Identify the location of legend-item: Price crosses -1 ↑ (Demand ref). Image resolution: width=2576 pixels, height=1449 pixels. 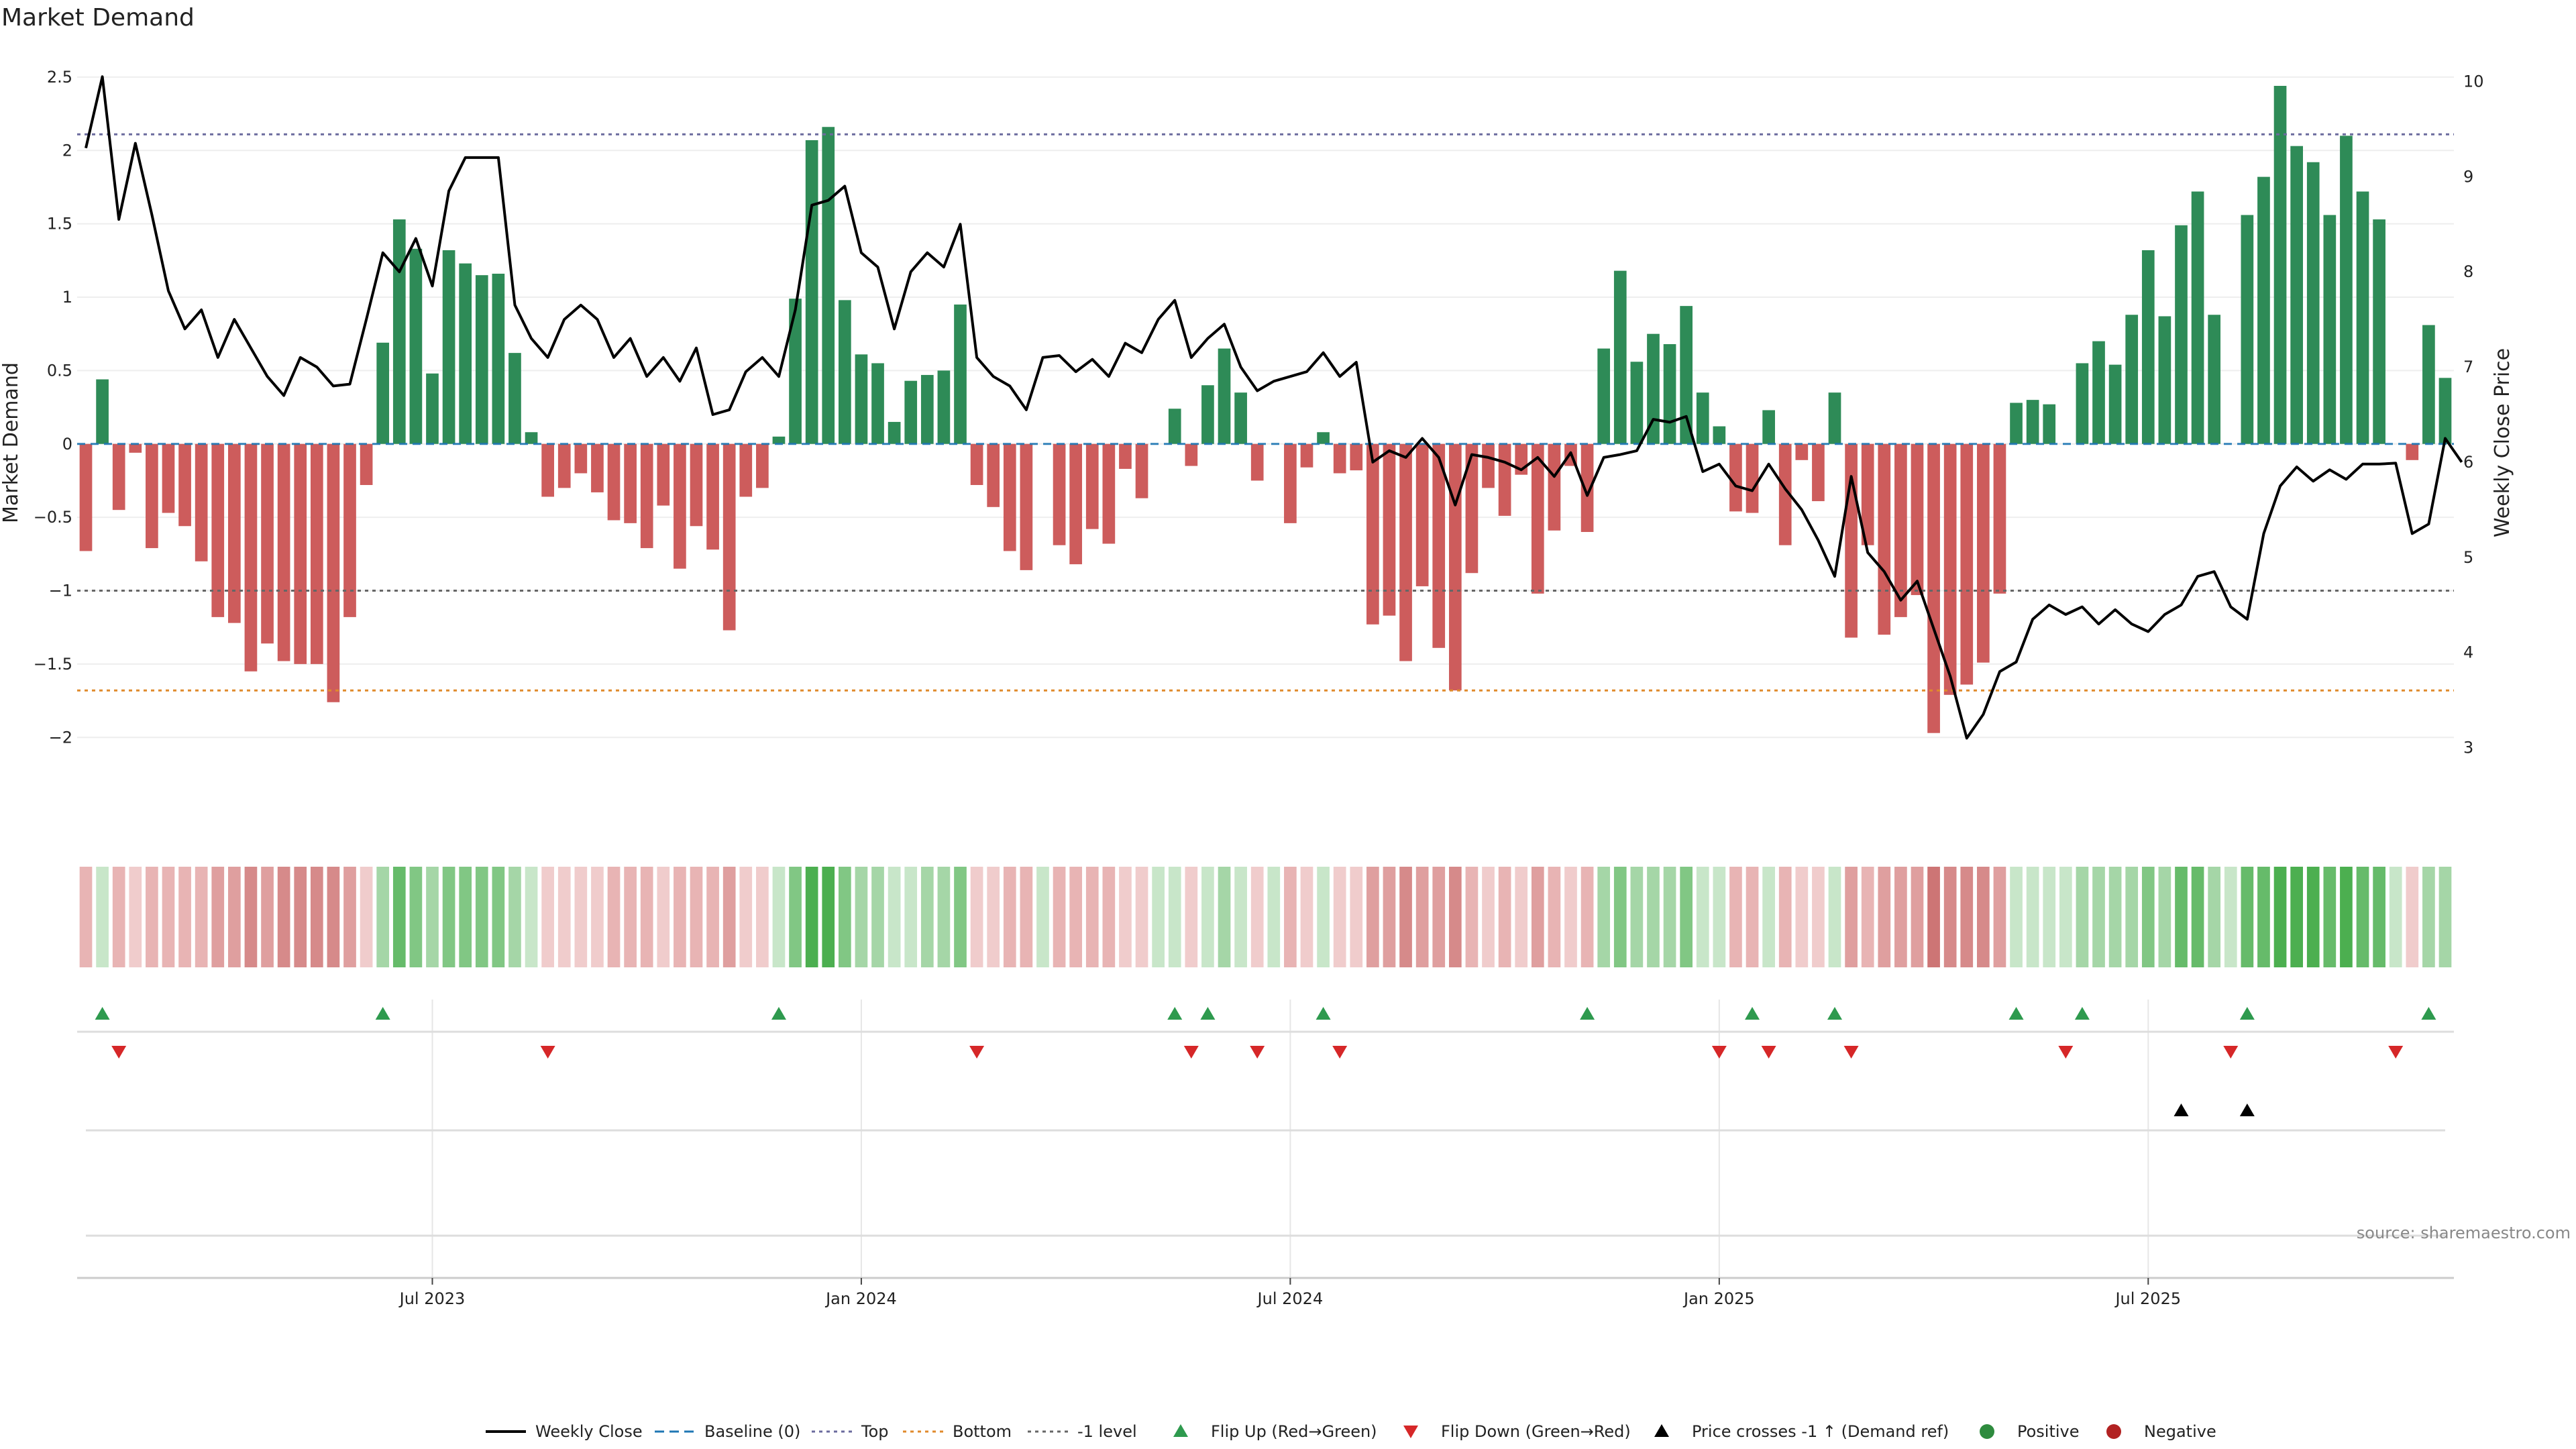
(1801, 1431).